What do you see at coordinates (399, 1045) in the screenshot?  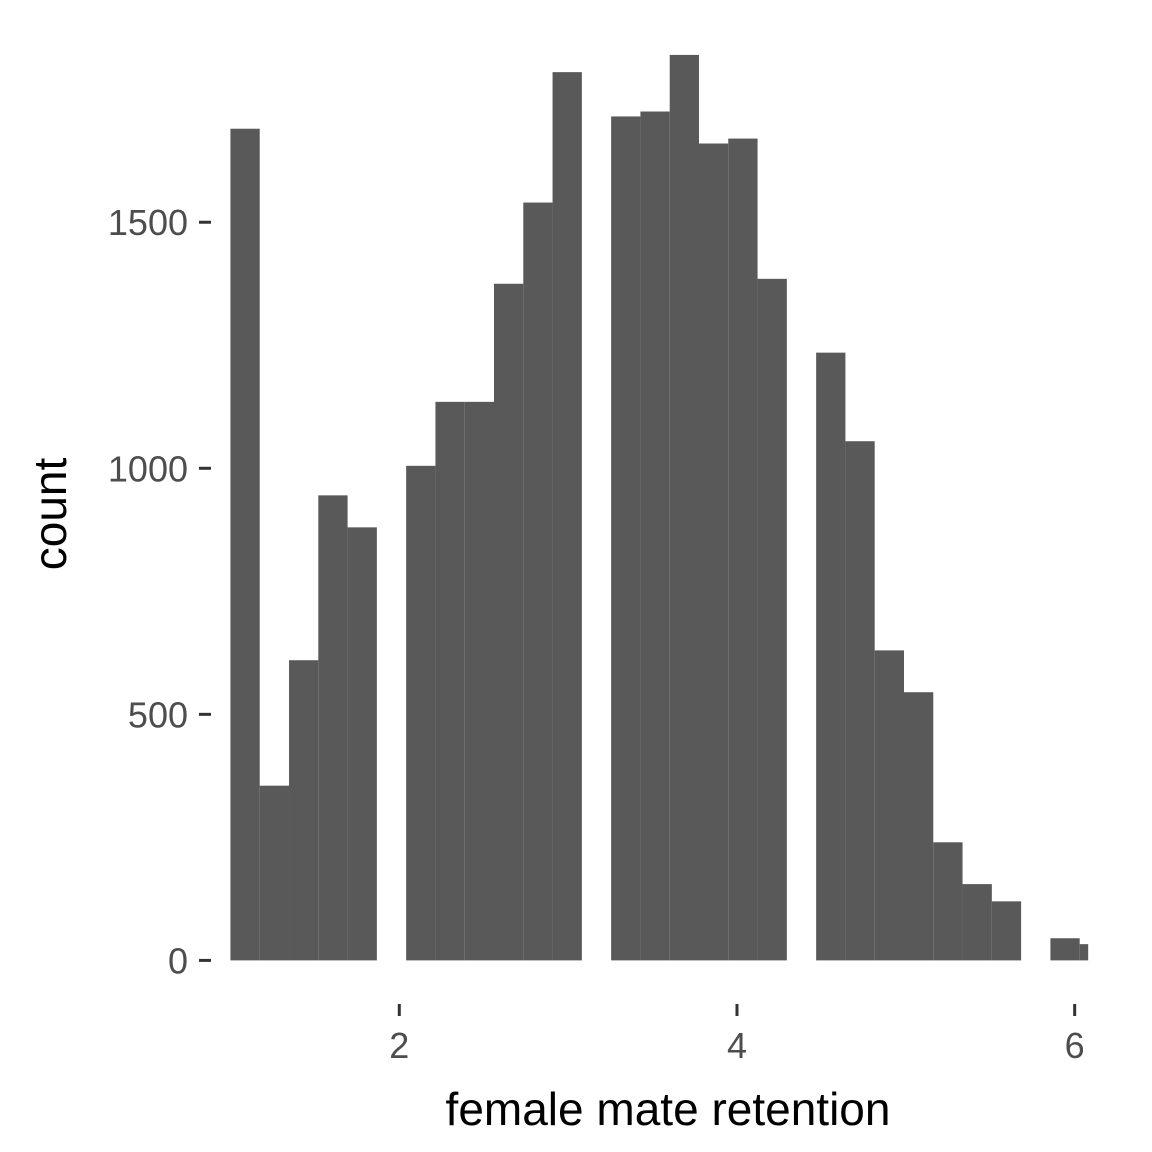 I see `x-tick-label: 2` at bounding box center [399, 1045].